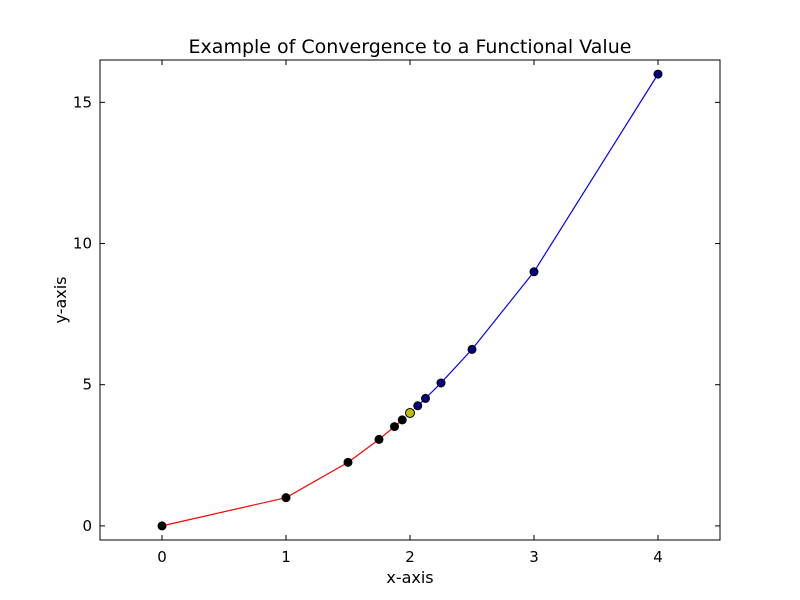  What do you see at coordinates (410, 557) in the screenshot?
I see `x-tick-label-2: 2` at bounding box center [410, 557].